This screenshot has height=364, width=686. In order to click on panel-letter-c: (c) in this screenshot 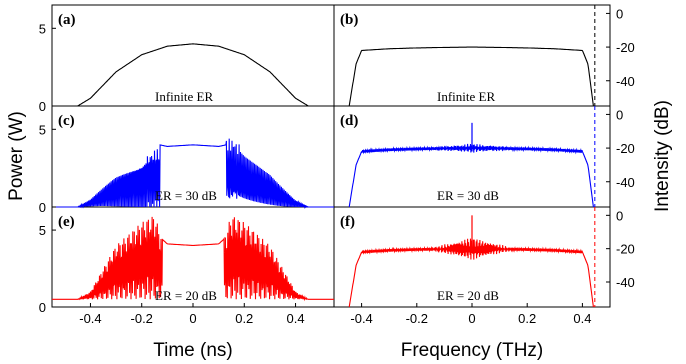, I will do `click(66, 121)`.